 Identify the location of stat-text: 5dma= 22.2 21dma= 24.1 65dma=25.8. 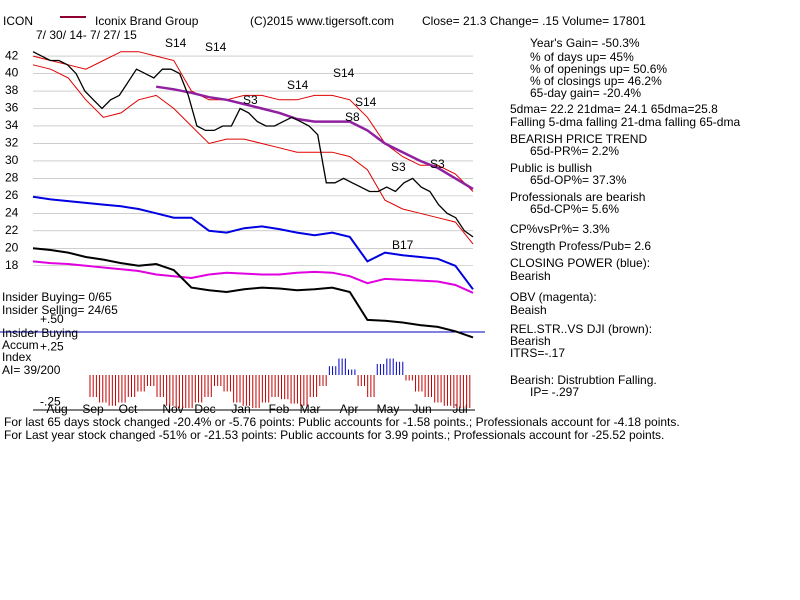
(614, 109).